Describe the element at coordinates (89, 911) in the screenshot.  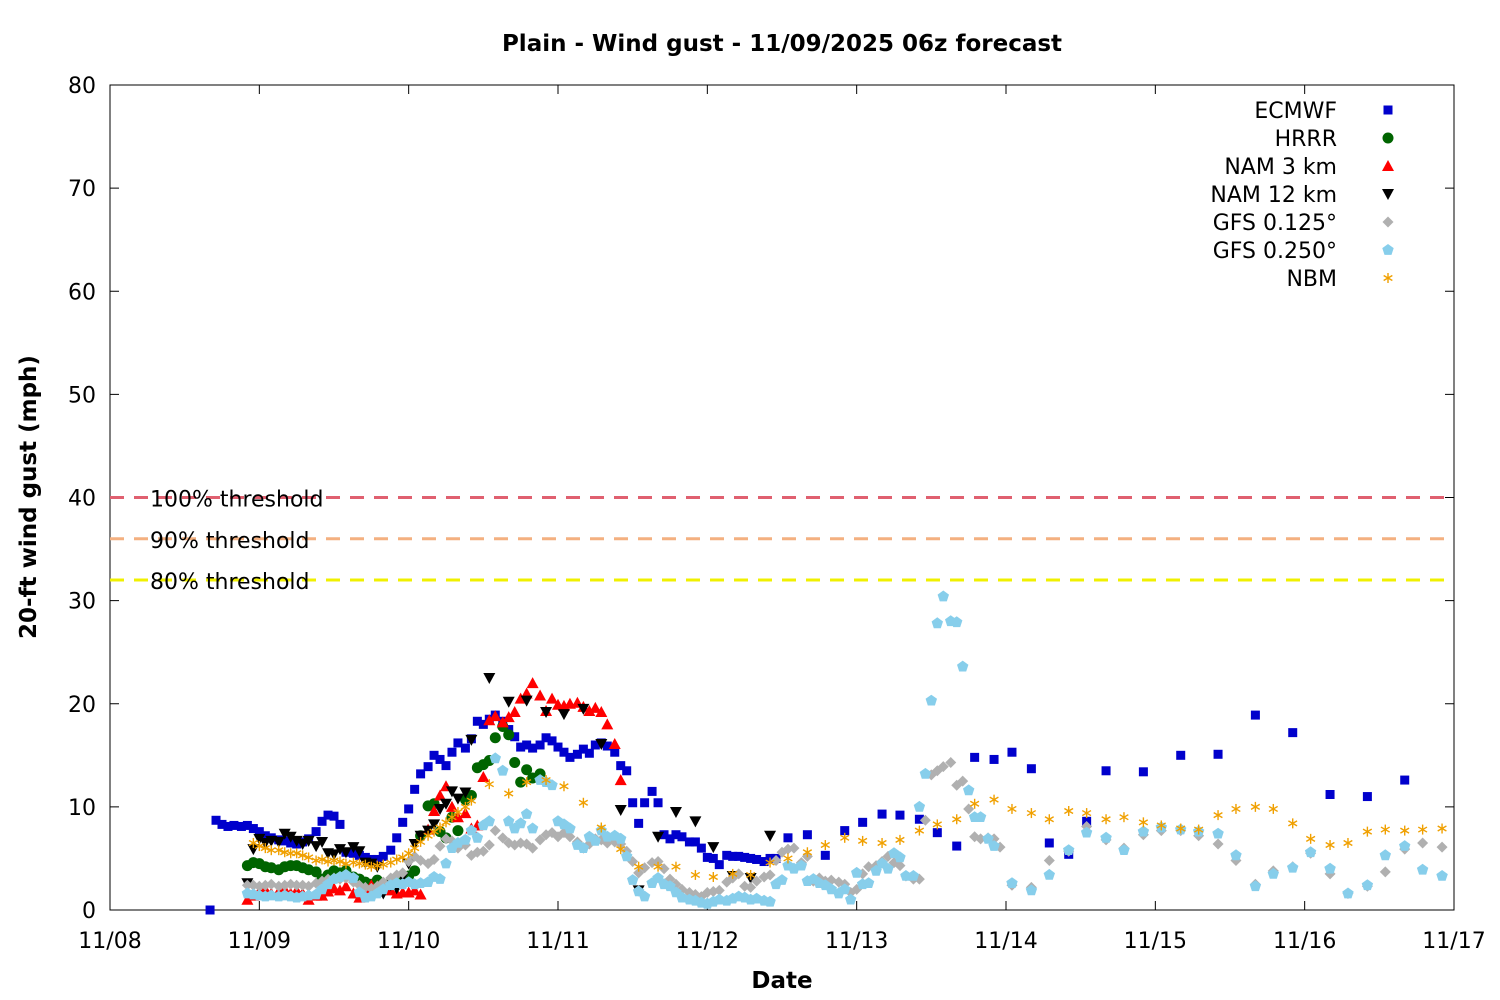
I see `y-tick-label: 0` at that location.